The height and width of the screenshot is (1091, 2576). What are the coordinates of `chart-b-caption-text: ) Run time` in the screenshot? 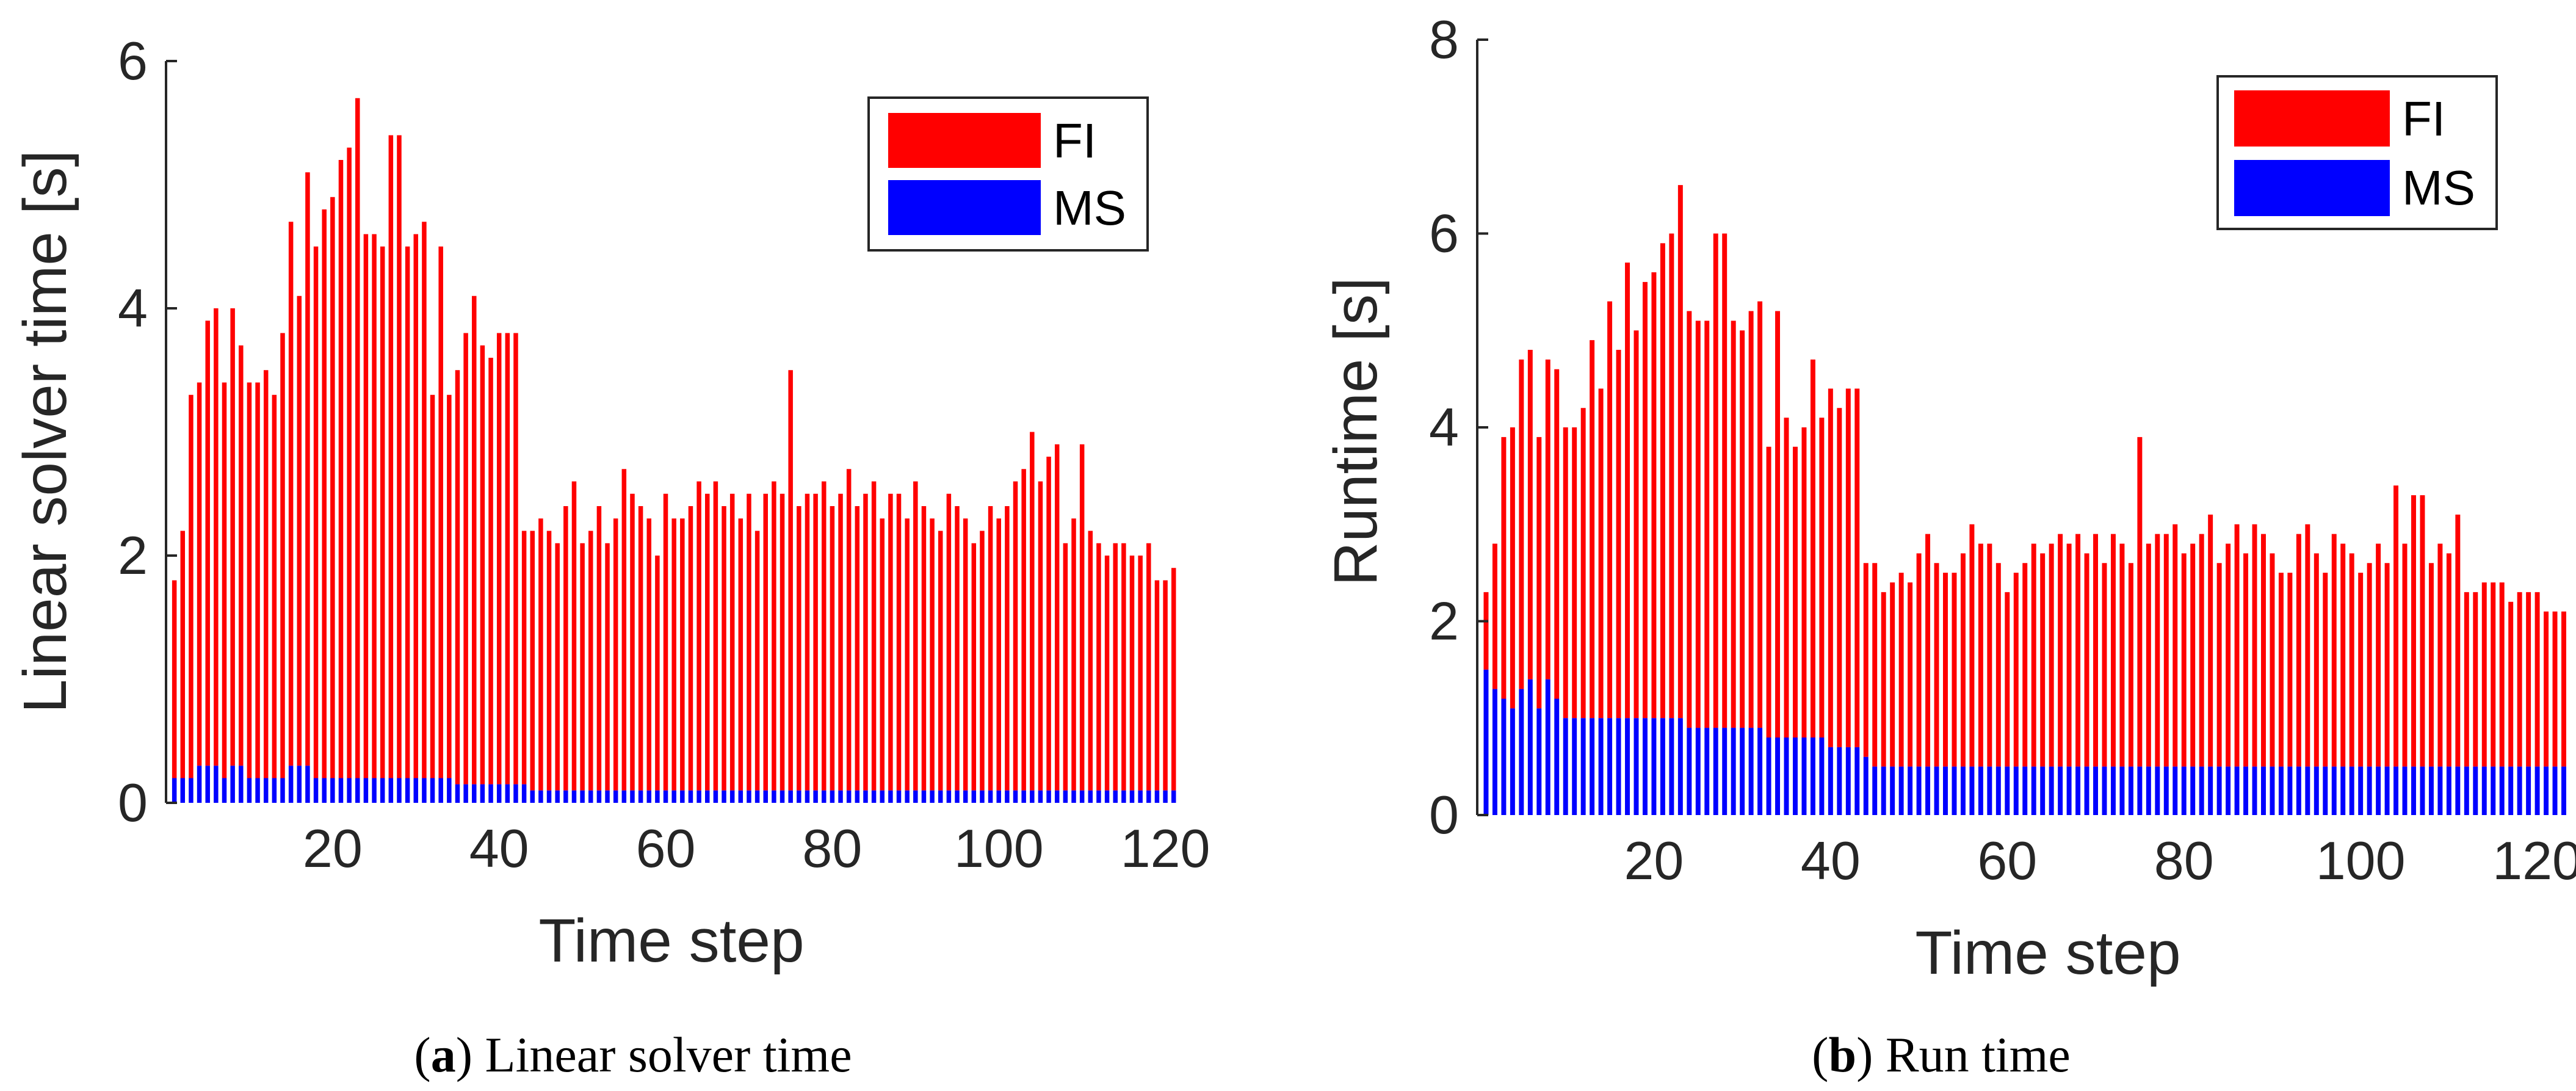 It's located at (1963, 1054).